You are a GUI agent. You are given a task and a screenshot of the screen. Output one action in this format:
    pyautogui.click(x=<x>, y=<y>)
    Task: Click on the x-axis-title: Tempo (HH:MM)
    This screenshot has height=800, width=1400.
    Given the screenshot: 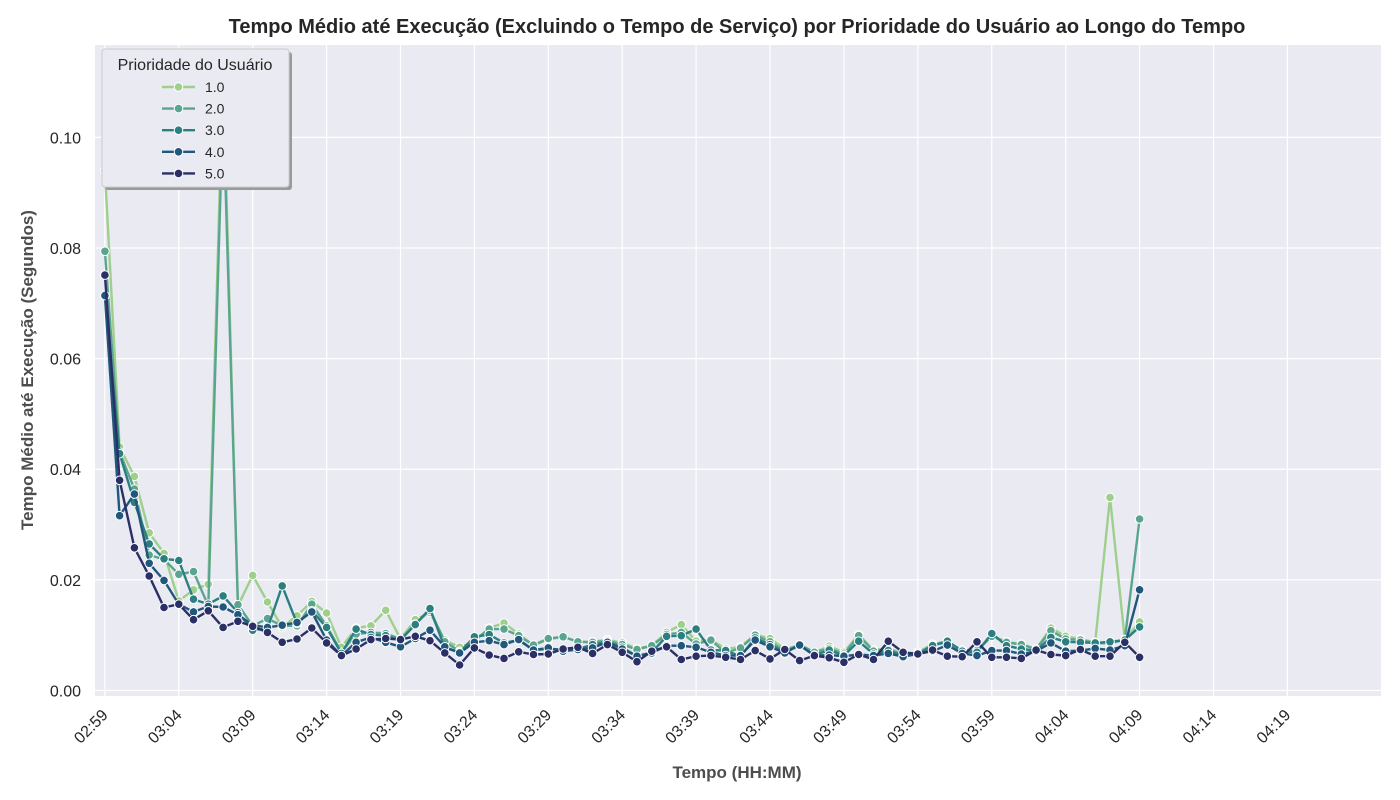 What is the action you would take?
    pyautogui.click(x=736, y=772)
    